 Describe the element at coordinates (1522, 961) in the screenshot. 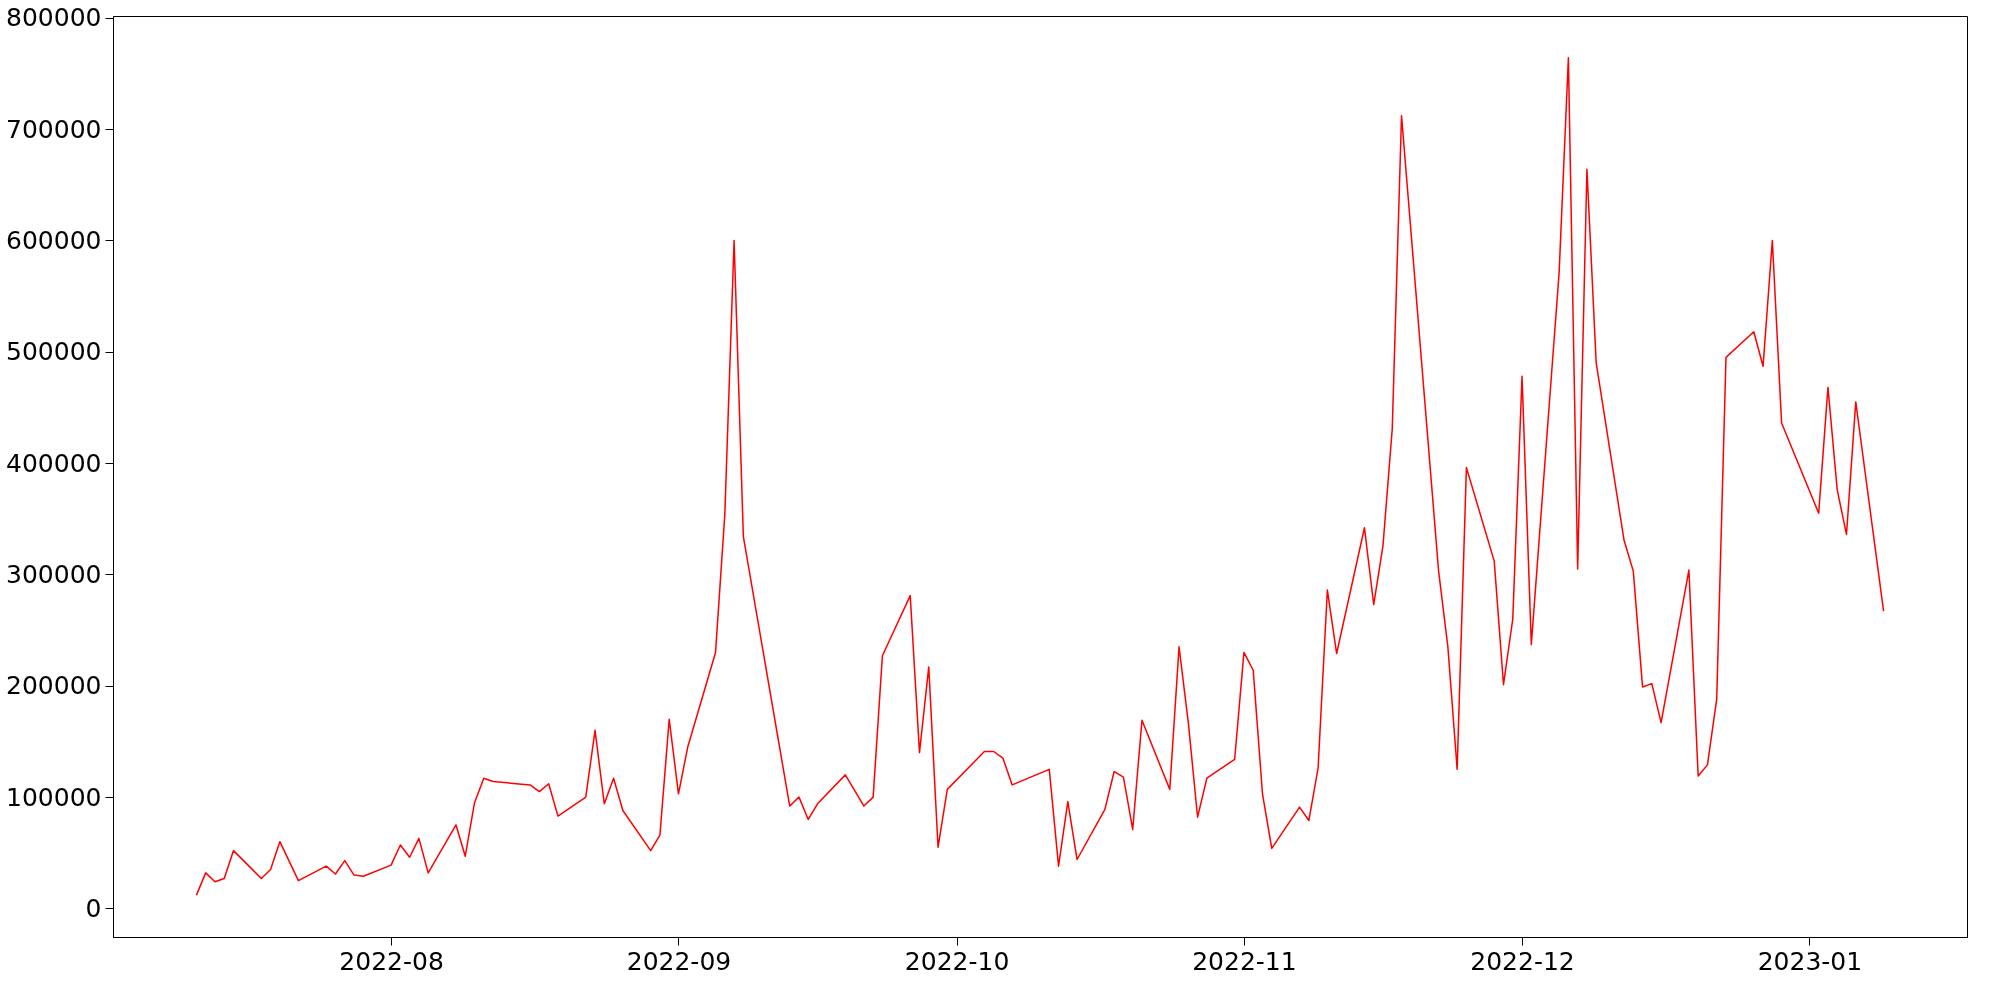

I see `x-tick-label: 2022-12` at that location.